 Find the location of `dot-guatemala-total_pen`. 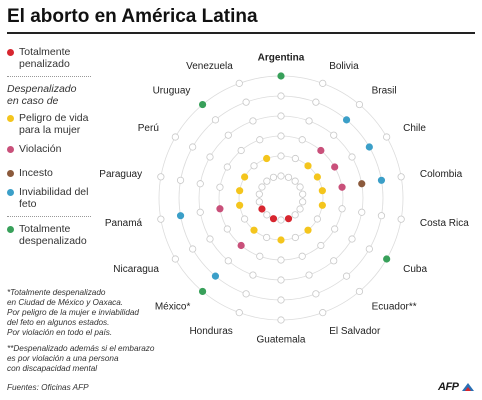

dot-guatemala-total_pen is located at coordinates (281, 220).